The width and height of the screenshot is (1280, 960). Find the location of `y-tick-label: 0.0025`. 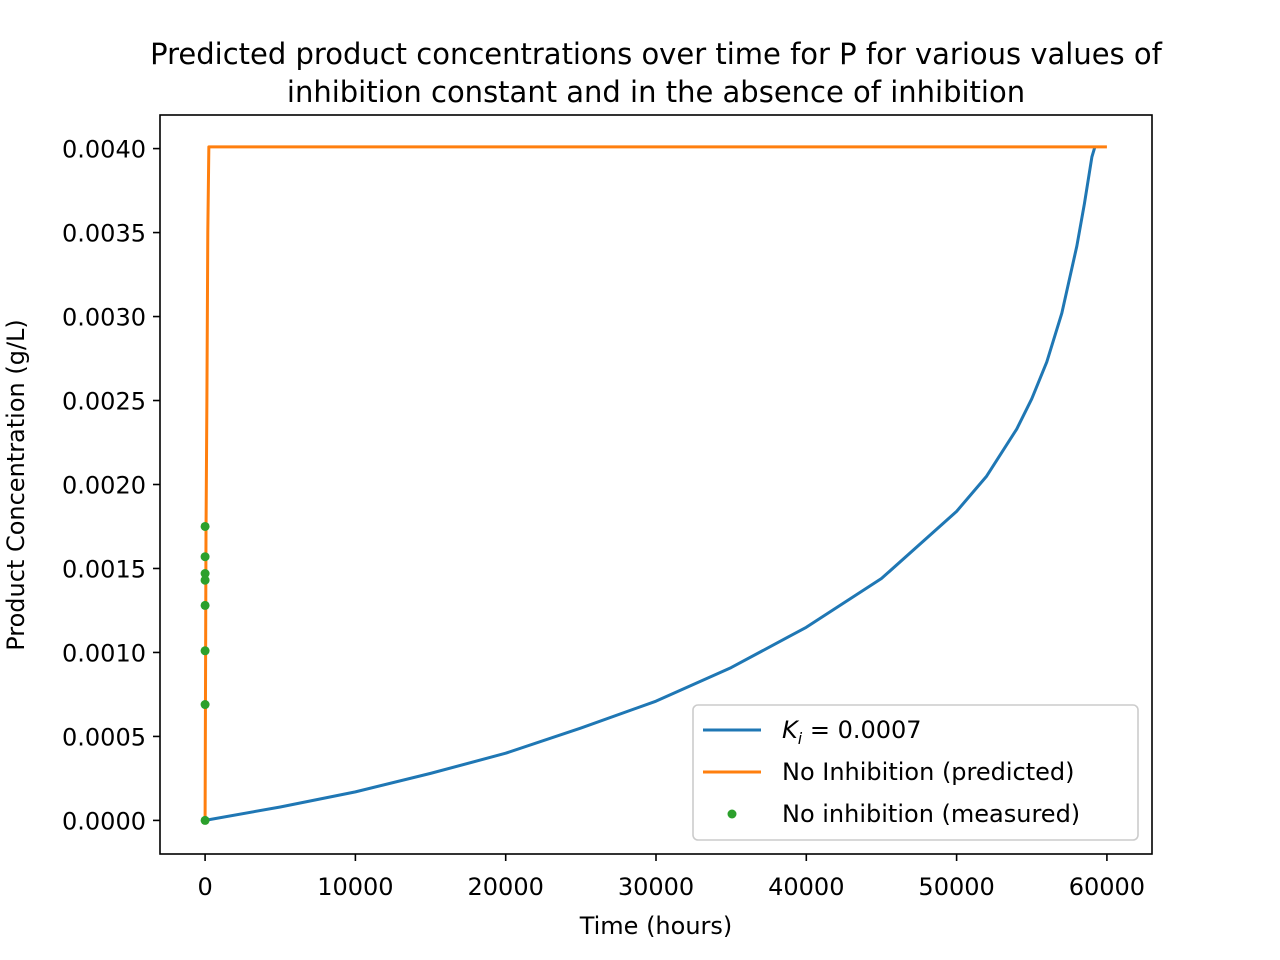

y-tick-label: 0.0025 is located at coordinates (104, 402).